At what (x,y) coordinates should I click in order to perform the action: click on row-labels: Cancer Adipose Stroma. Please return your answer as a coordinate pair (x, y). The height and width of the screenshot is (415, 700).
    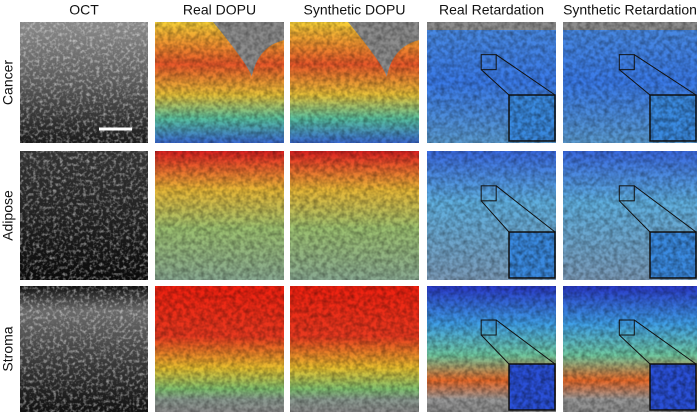
    Looking at the image, I should click on (8, 216).